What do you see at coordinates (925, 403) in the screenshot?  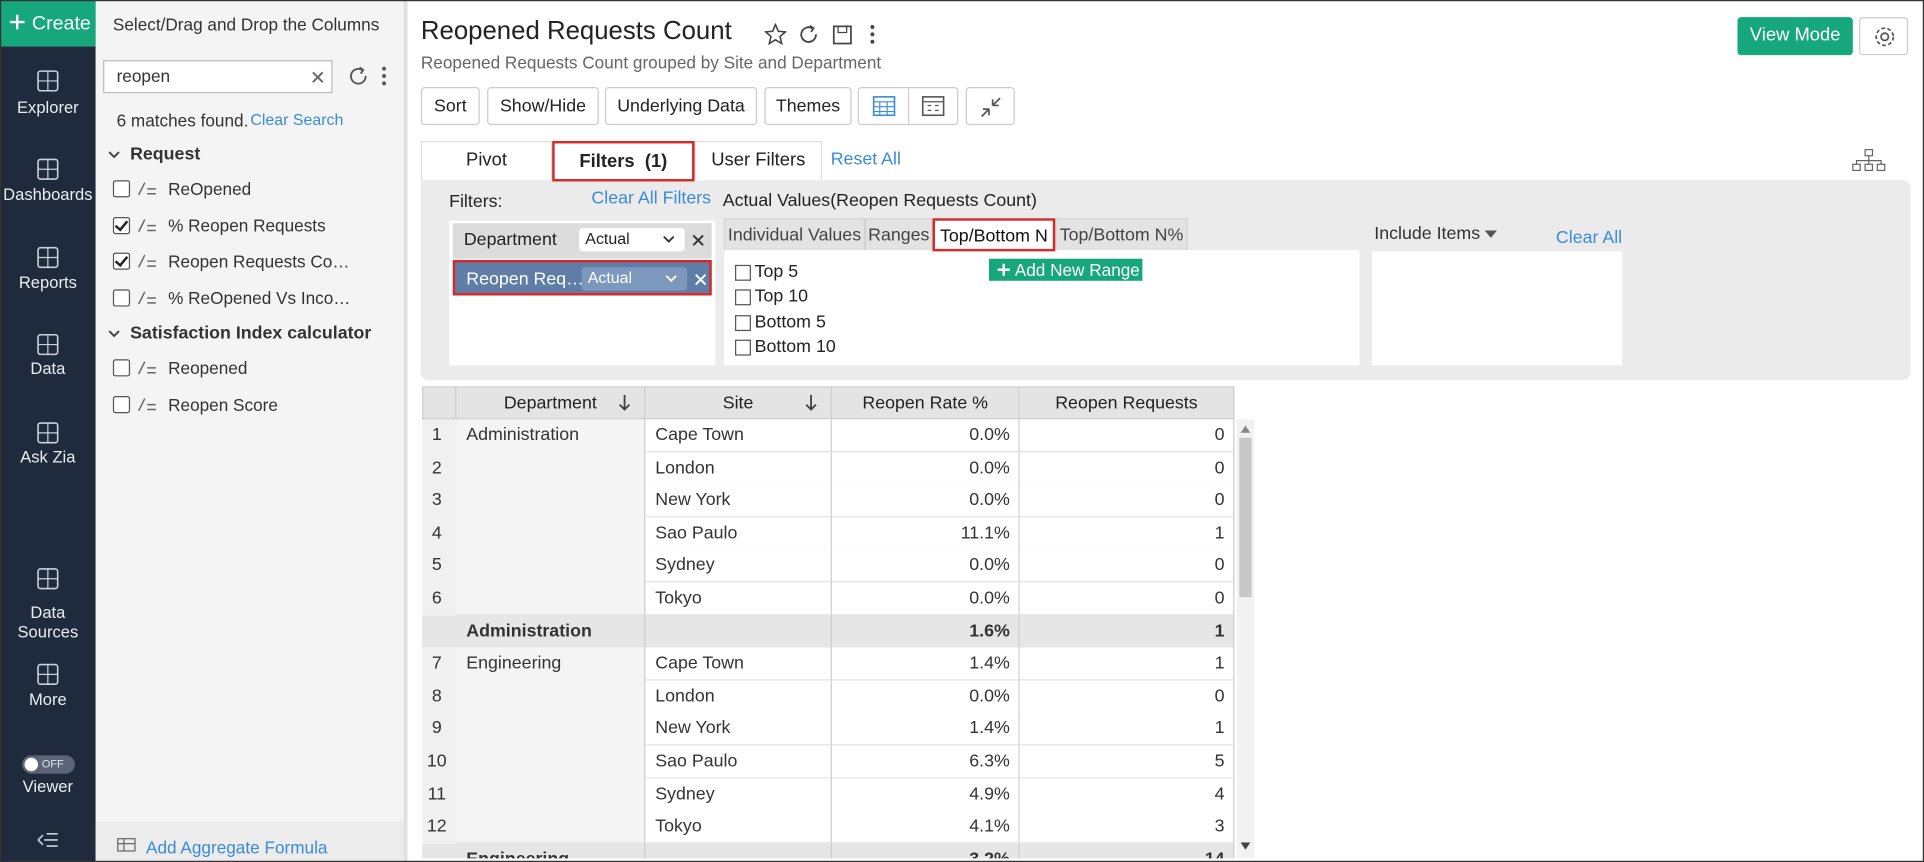 I see `header-cell: Reopen Rate %` at bounding box center [925, 403].